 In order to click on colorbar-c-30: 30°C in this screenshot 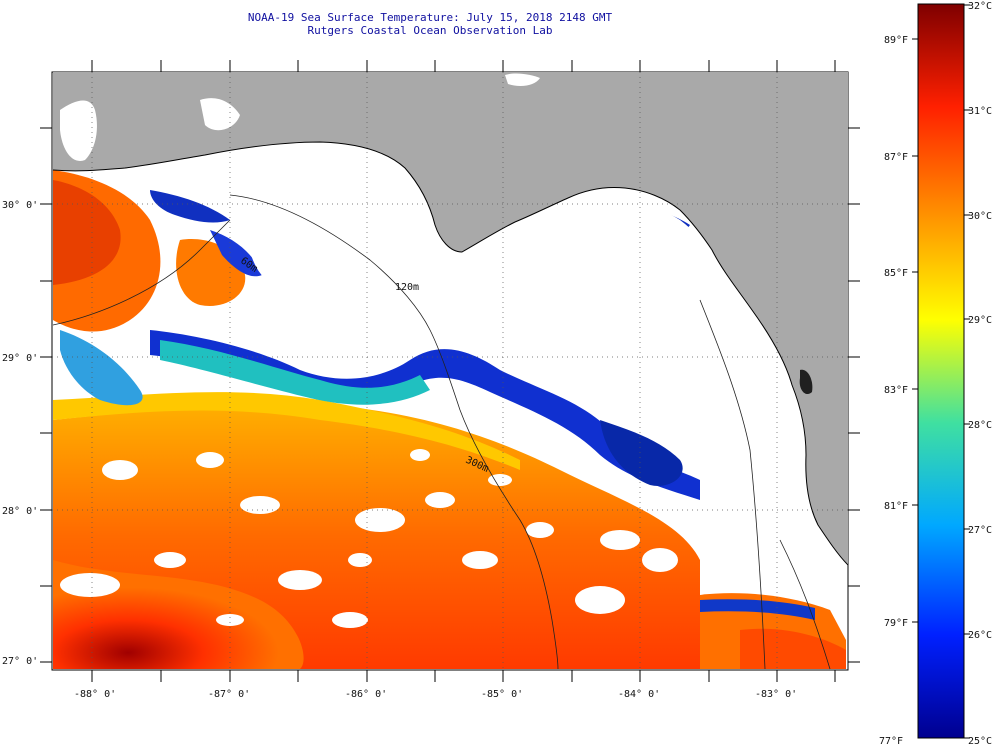, I will do `click(980, 216)`.